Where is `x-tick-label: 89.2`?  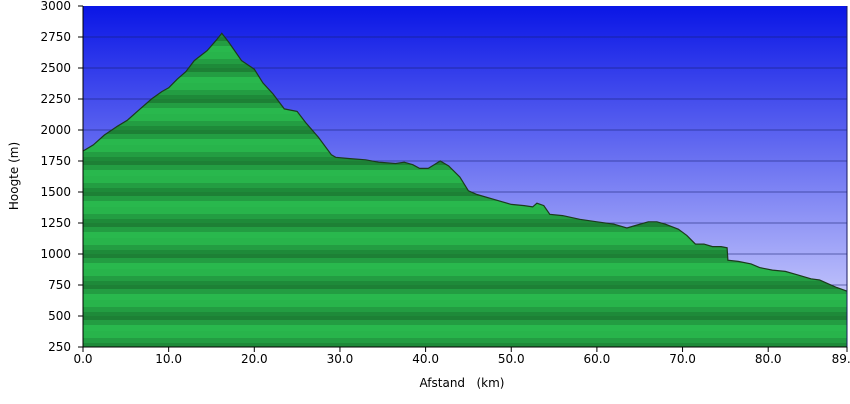
x-tick-label: 89.2 is located at coordinates (841, 359).